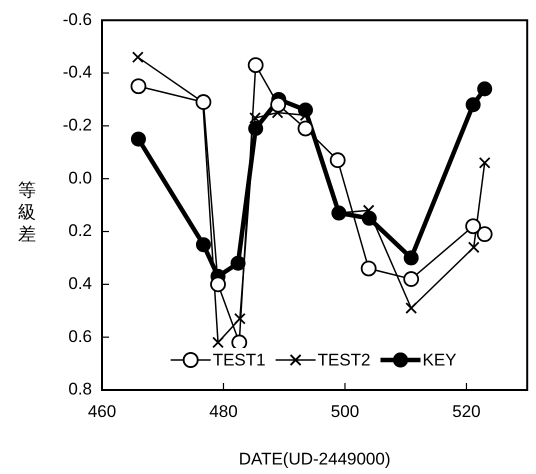 Image resolution: width=536 pixels, height=474 pixels. Describe the element at coordinates (80, 178) in the screenshot. I see `y-tick-label: 0.0` at that location.